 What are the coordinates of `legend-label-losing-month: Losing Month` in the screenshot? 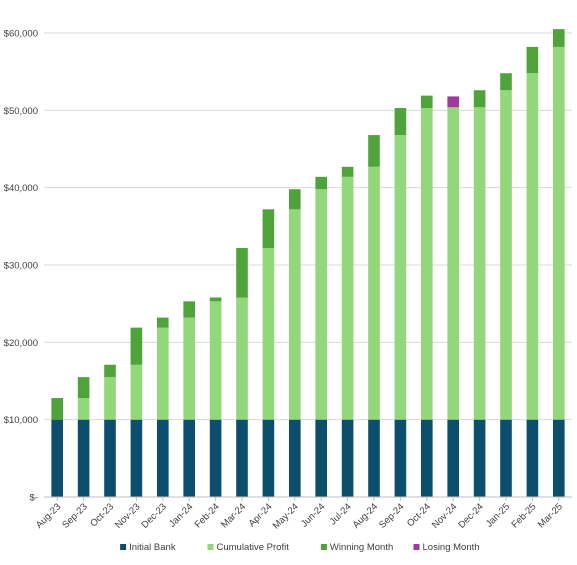 It's located at (451, 547).